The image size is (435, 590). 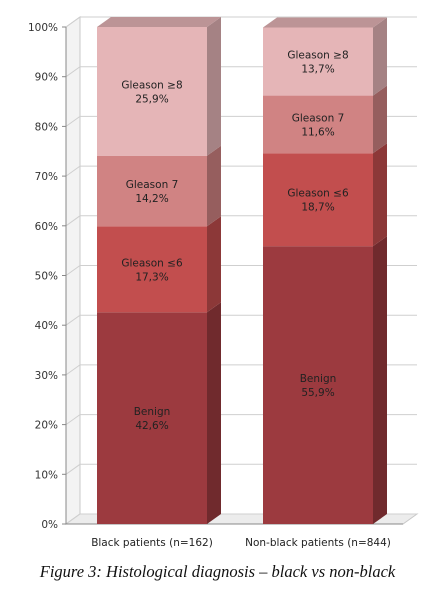 I want to click on data-label-value: 17,3%, so click(x=151, y=277).